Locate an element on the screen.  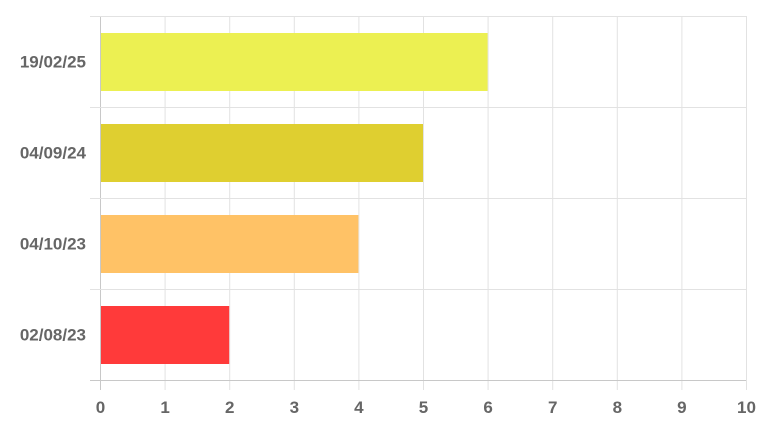
x-tick-label: 10 is located at coordinates (746, 407).